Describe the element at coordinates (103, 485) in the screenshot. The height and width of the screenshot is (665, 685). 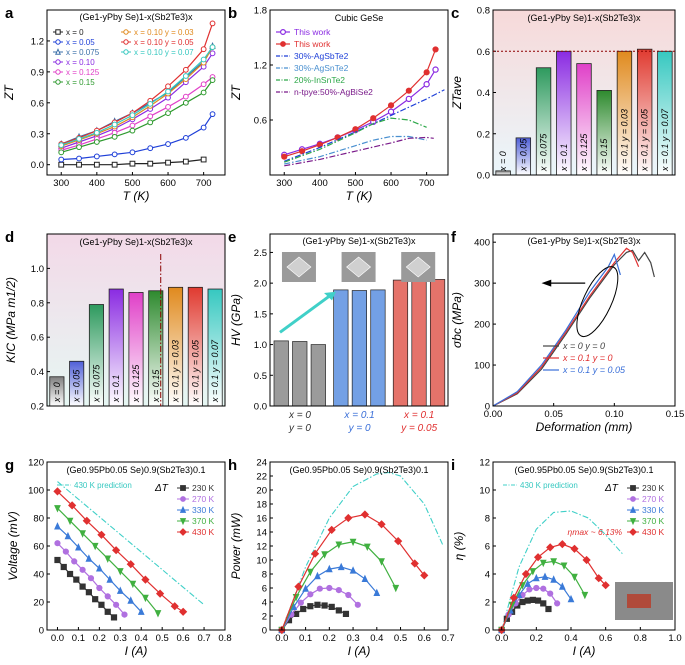
I see `legend-label: 430 K prediction` at that location.